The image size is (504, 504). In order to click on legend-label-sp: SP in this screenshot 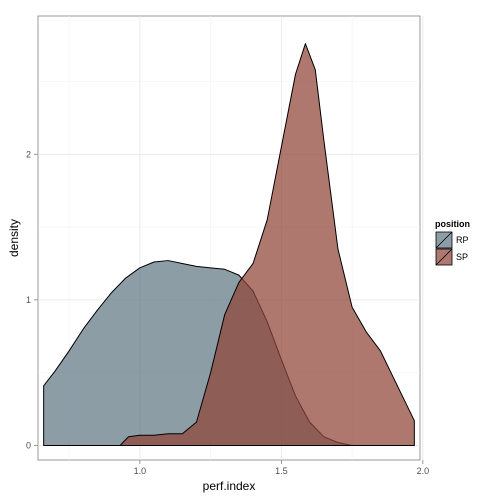, I will do `click(462, 257)`.